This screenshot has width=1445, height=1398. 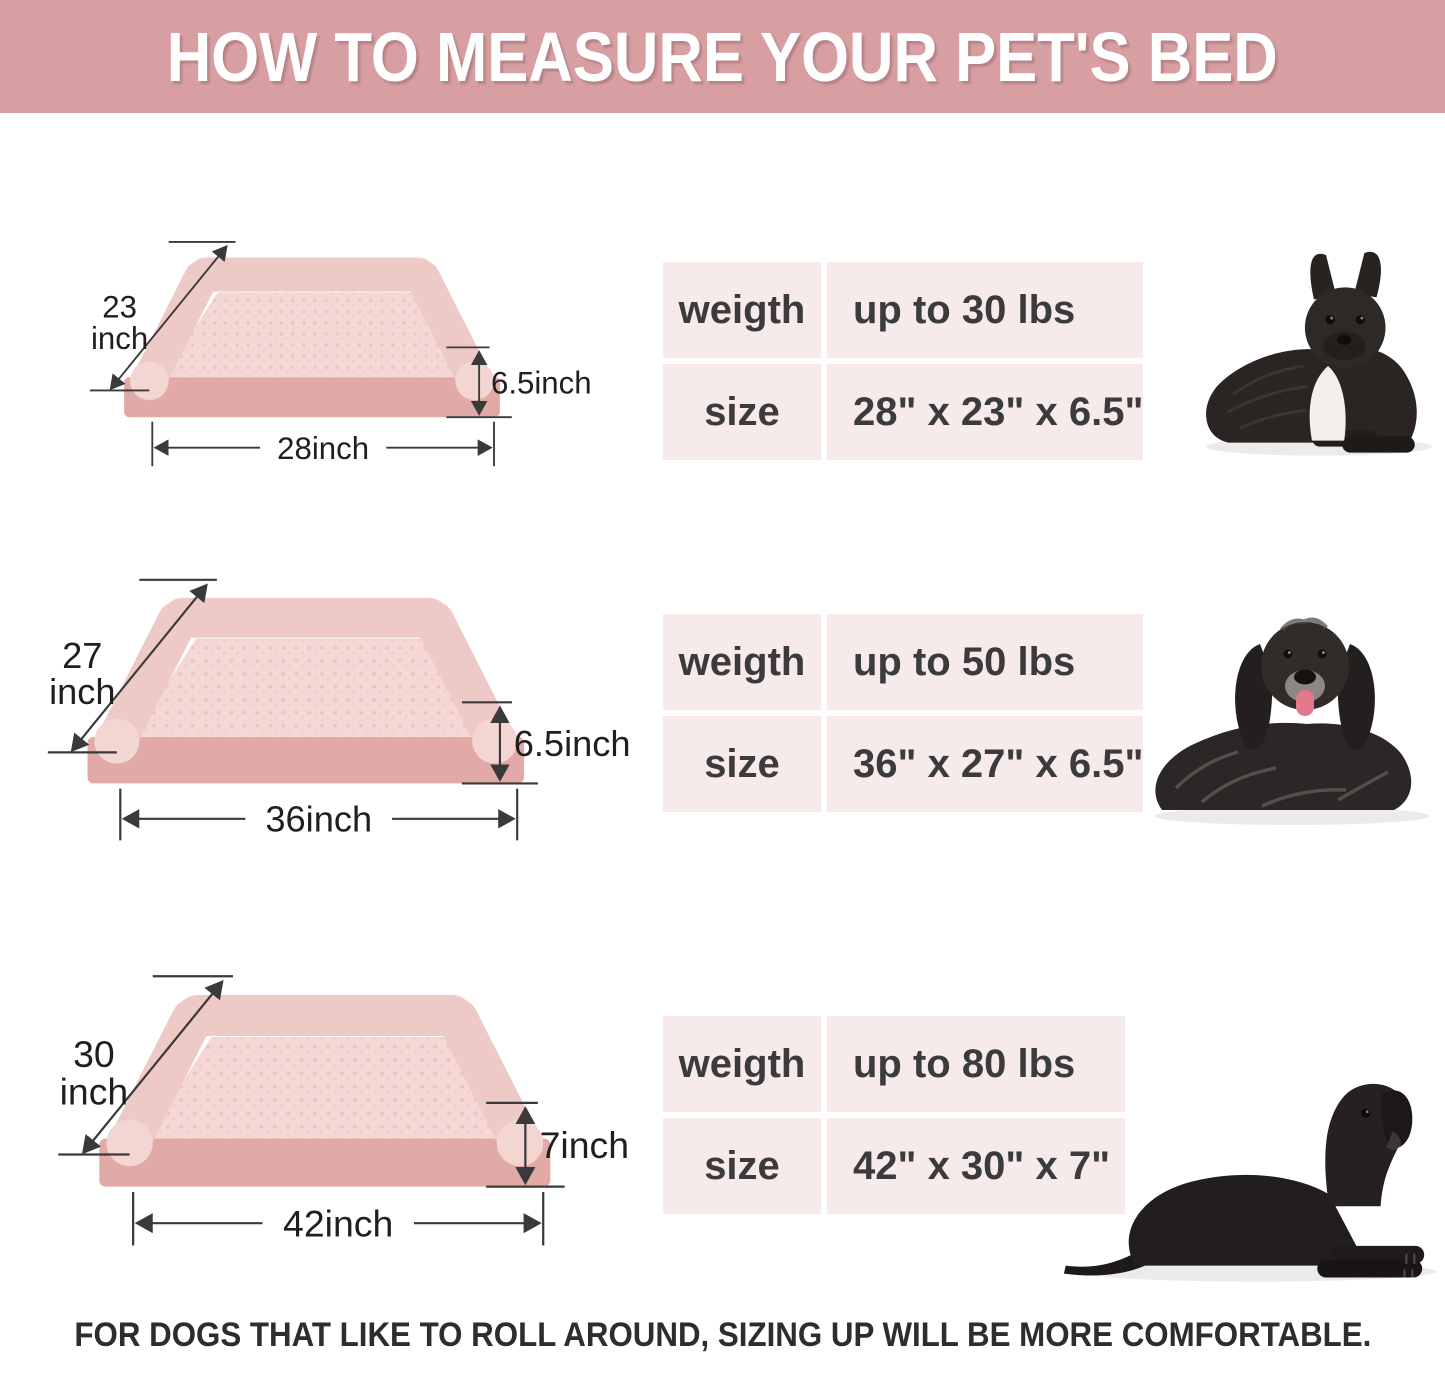 I want to click on width-dimension-arrow: 42inch, so click(x=338, y=1218).